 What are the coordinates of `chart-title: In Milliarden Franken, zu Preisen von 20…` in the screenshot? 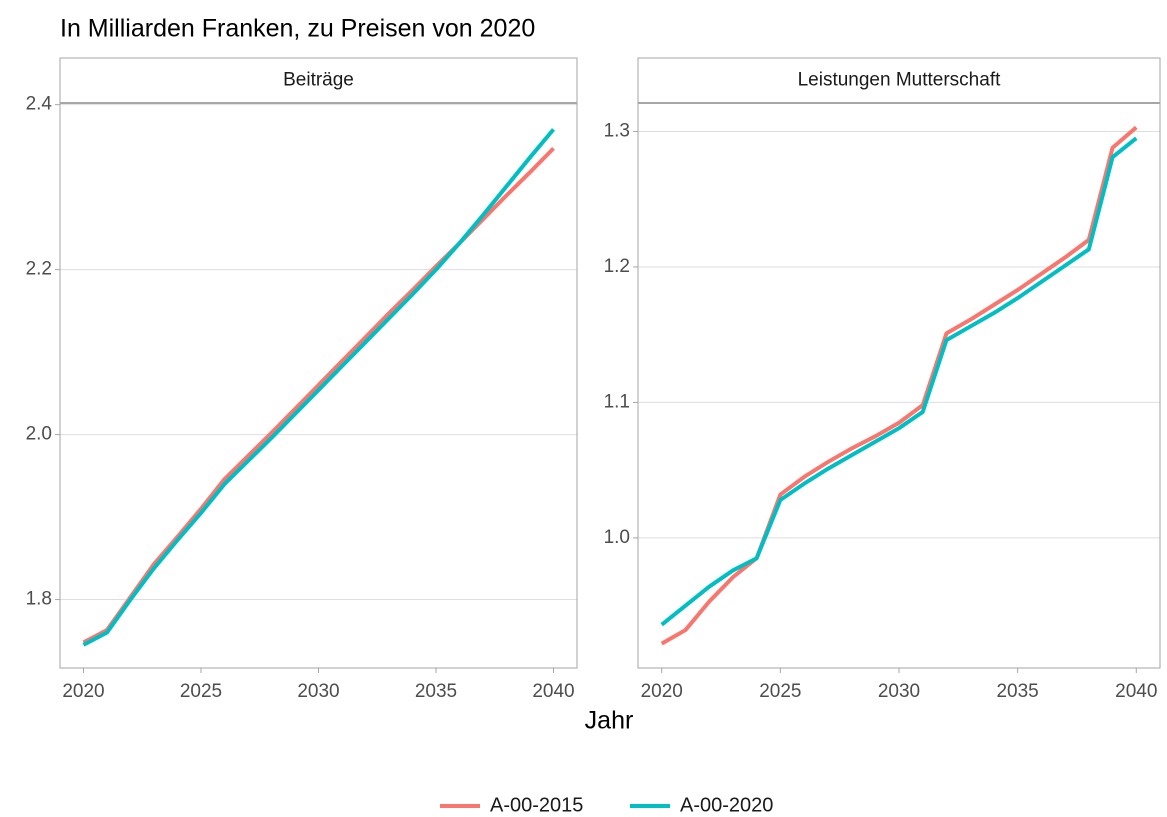 It's located at (297, 29).